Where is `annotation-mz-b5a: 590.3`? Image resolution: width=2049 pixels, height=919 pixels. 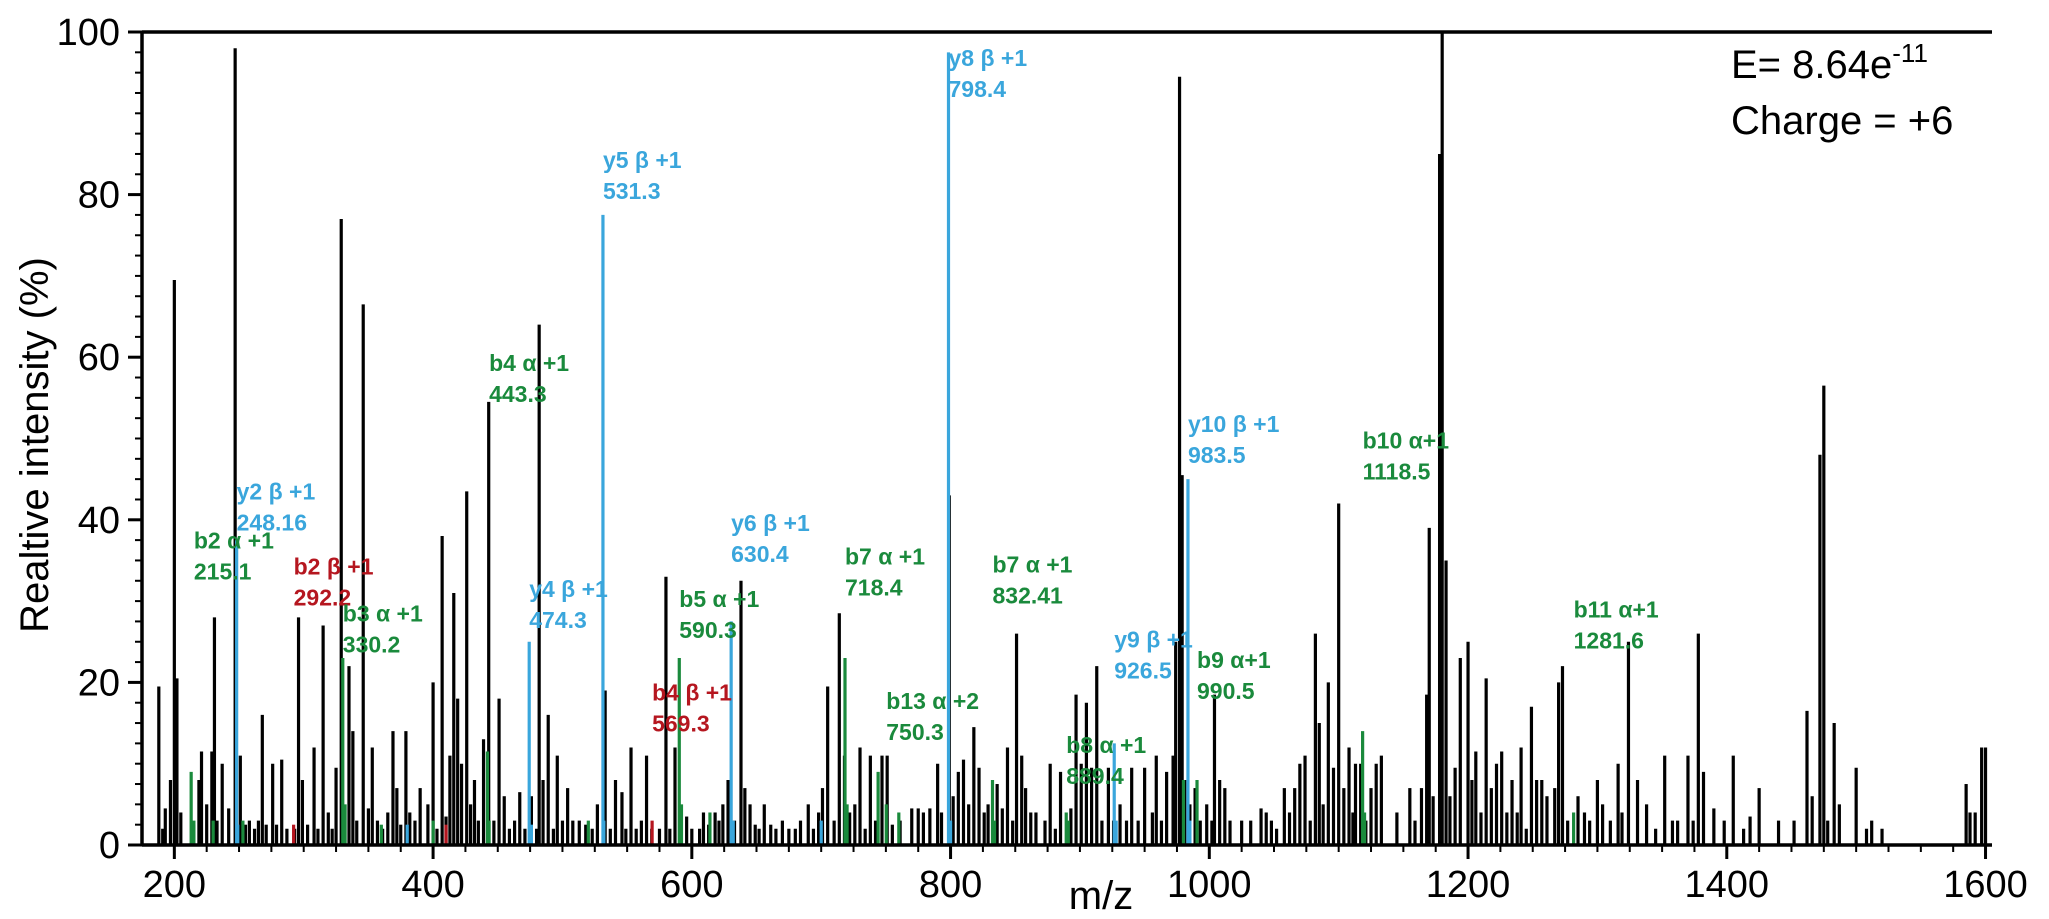 annotation-mz-b5a: 590.3 is located at coordinates (708, 630).